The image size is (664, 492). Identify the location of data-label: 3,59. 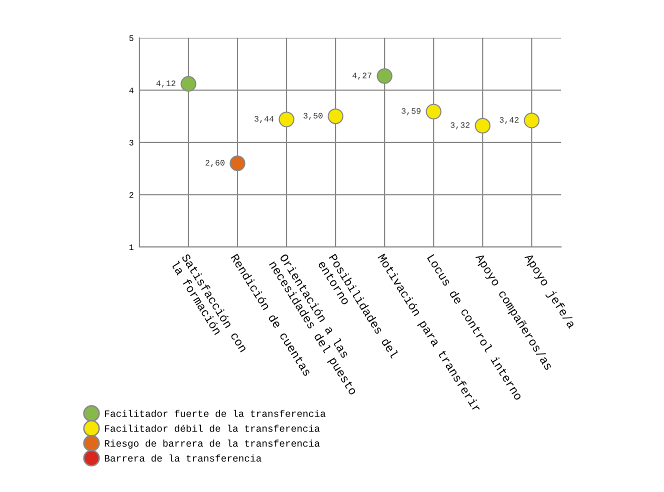
(411, 112).